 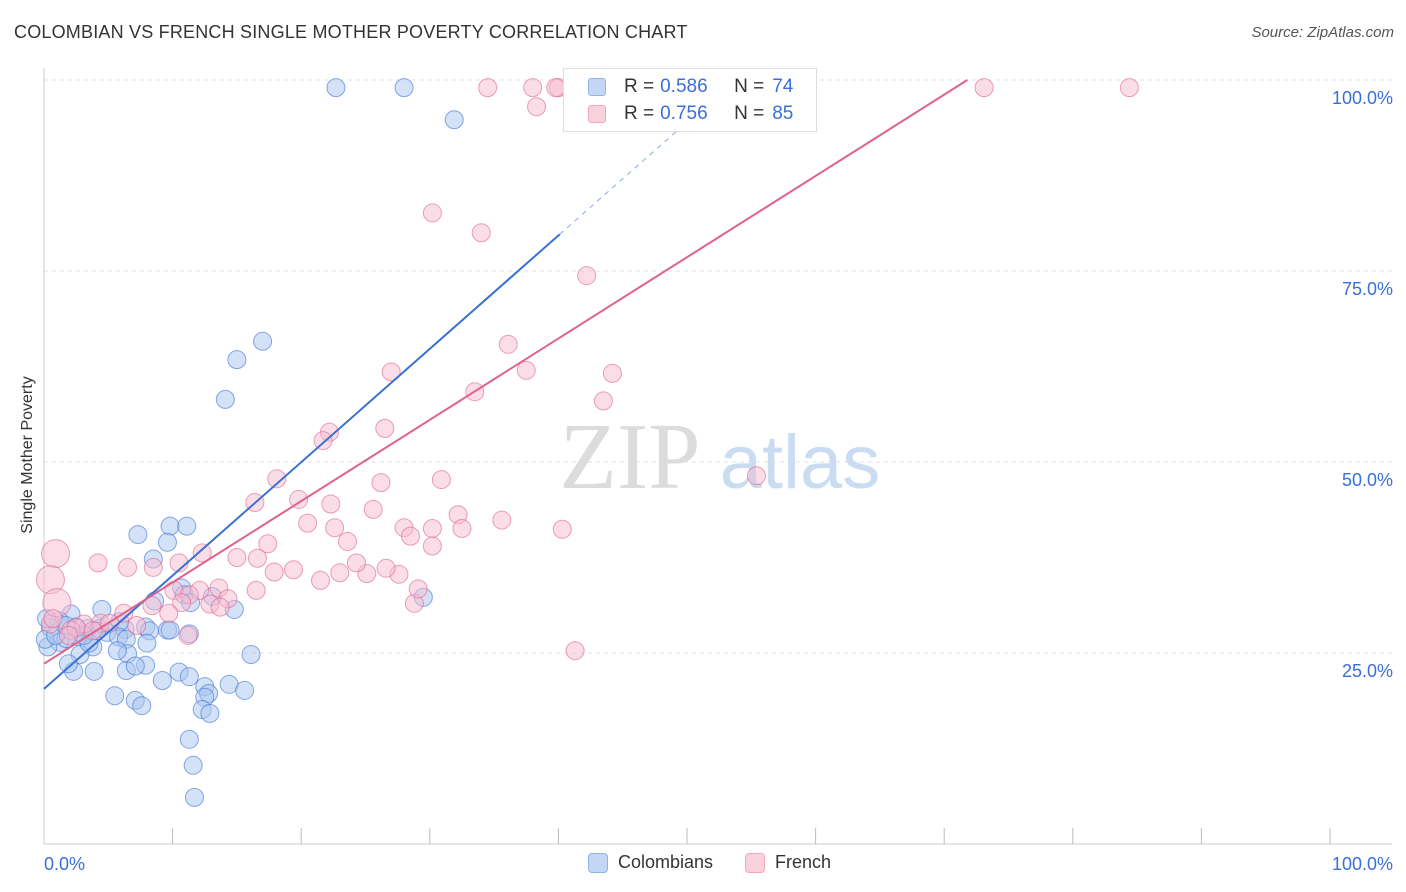 I want to click on y-tick-label: 100.0%, so click(x=1362, y=98).